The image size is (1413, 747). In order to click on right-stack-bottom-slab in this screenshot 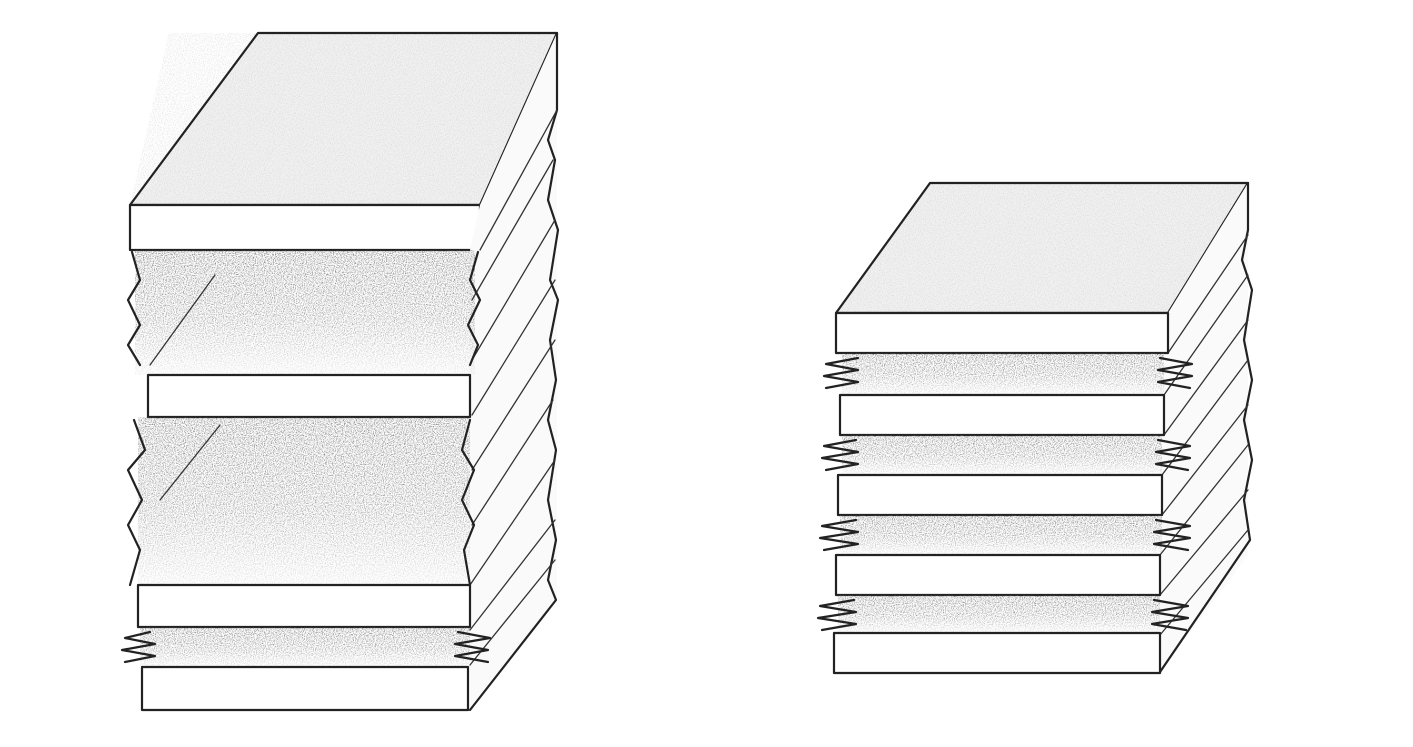, I will do `click(997, 653)`.